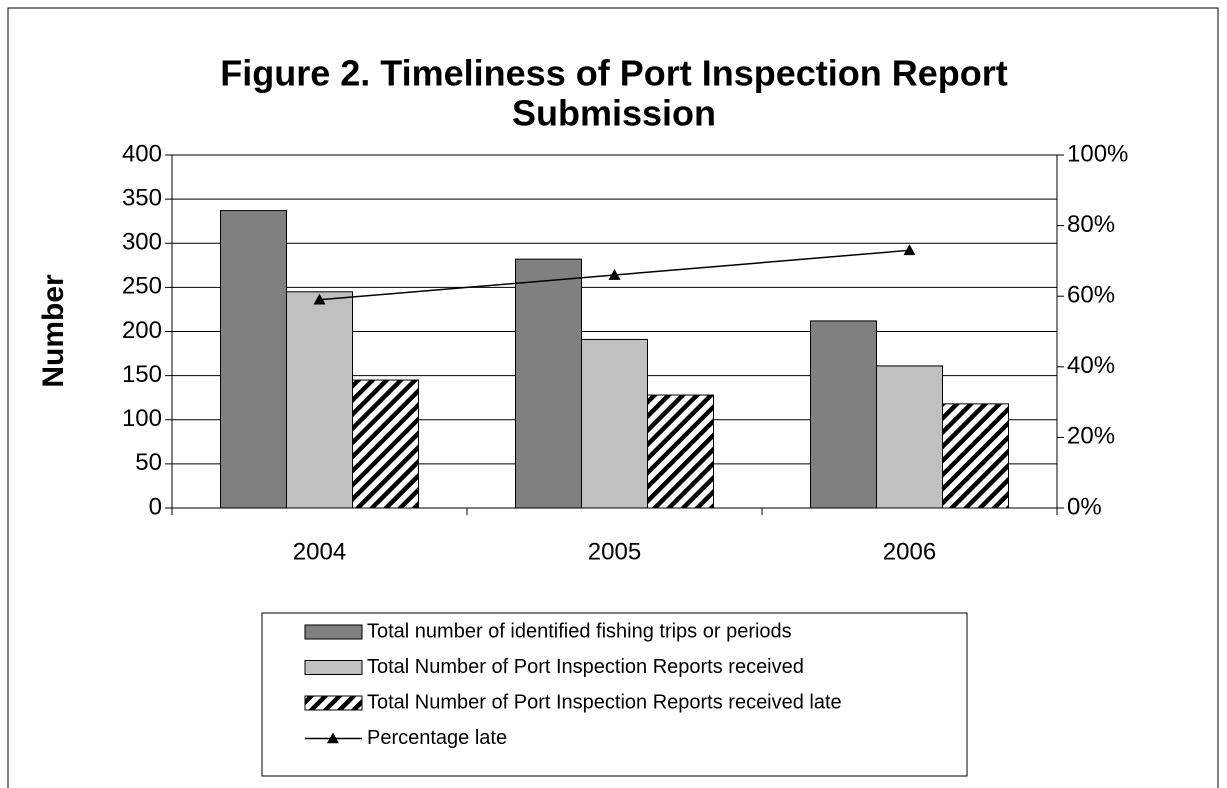  Describe the element at coordinates (1091, 436) in the screenshot. I see `y2-tick-label: 20%` at that location.